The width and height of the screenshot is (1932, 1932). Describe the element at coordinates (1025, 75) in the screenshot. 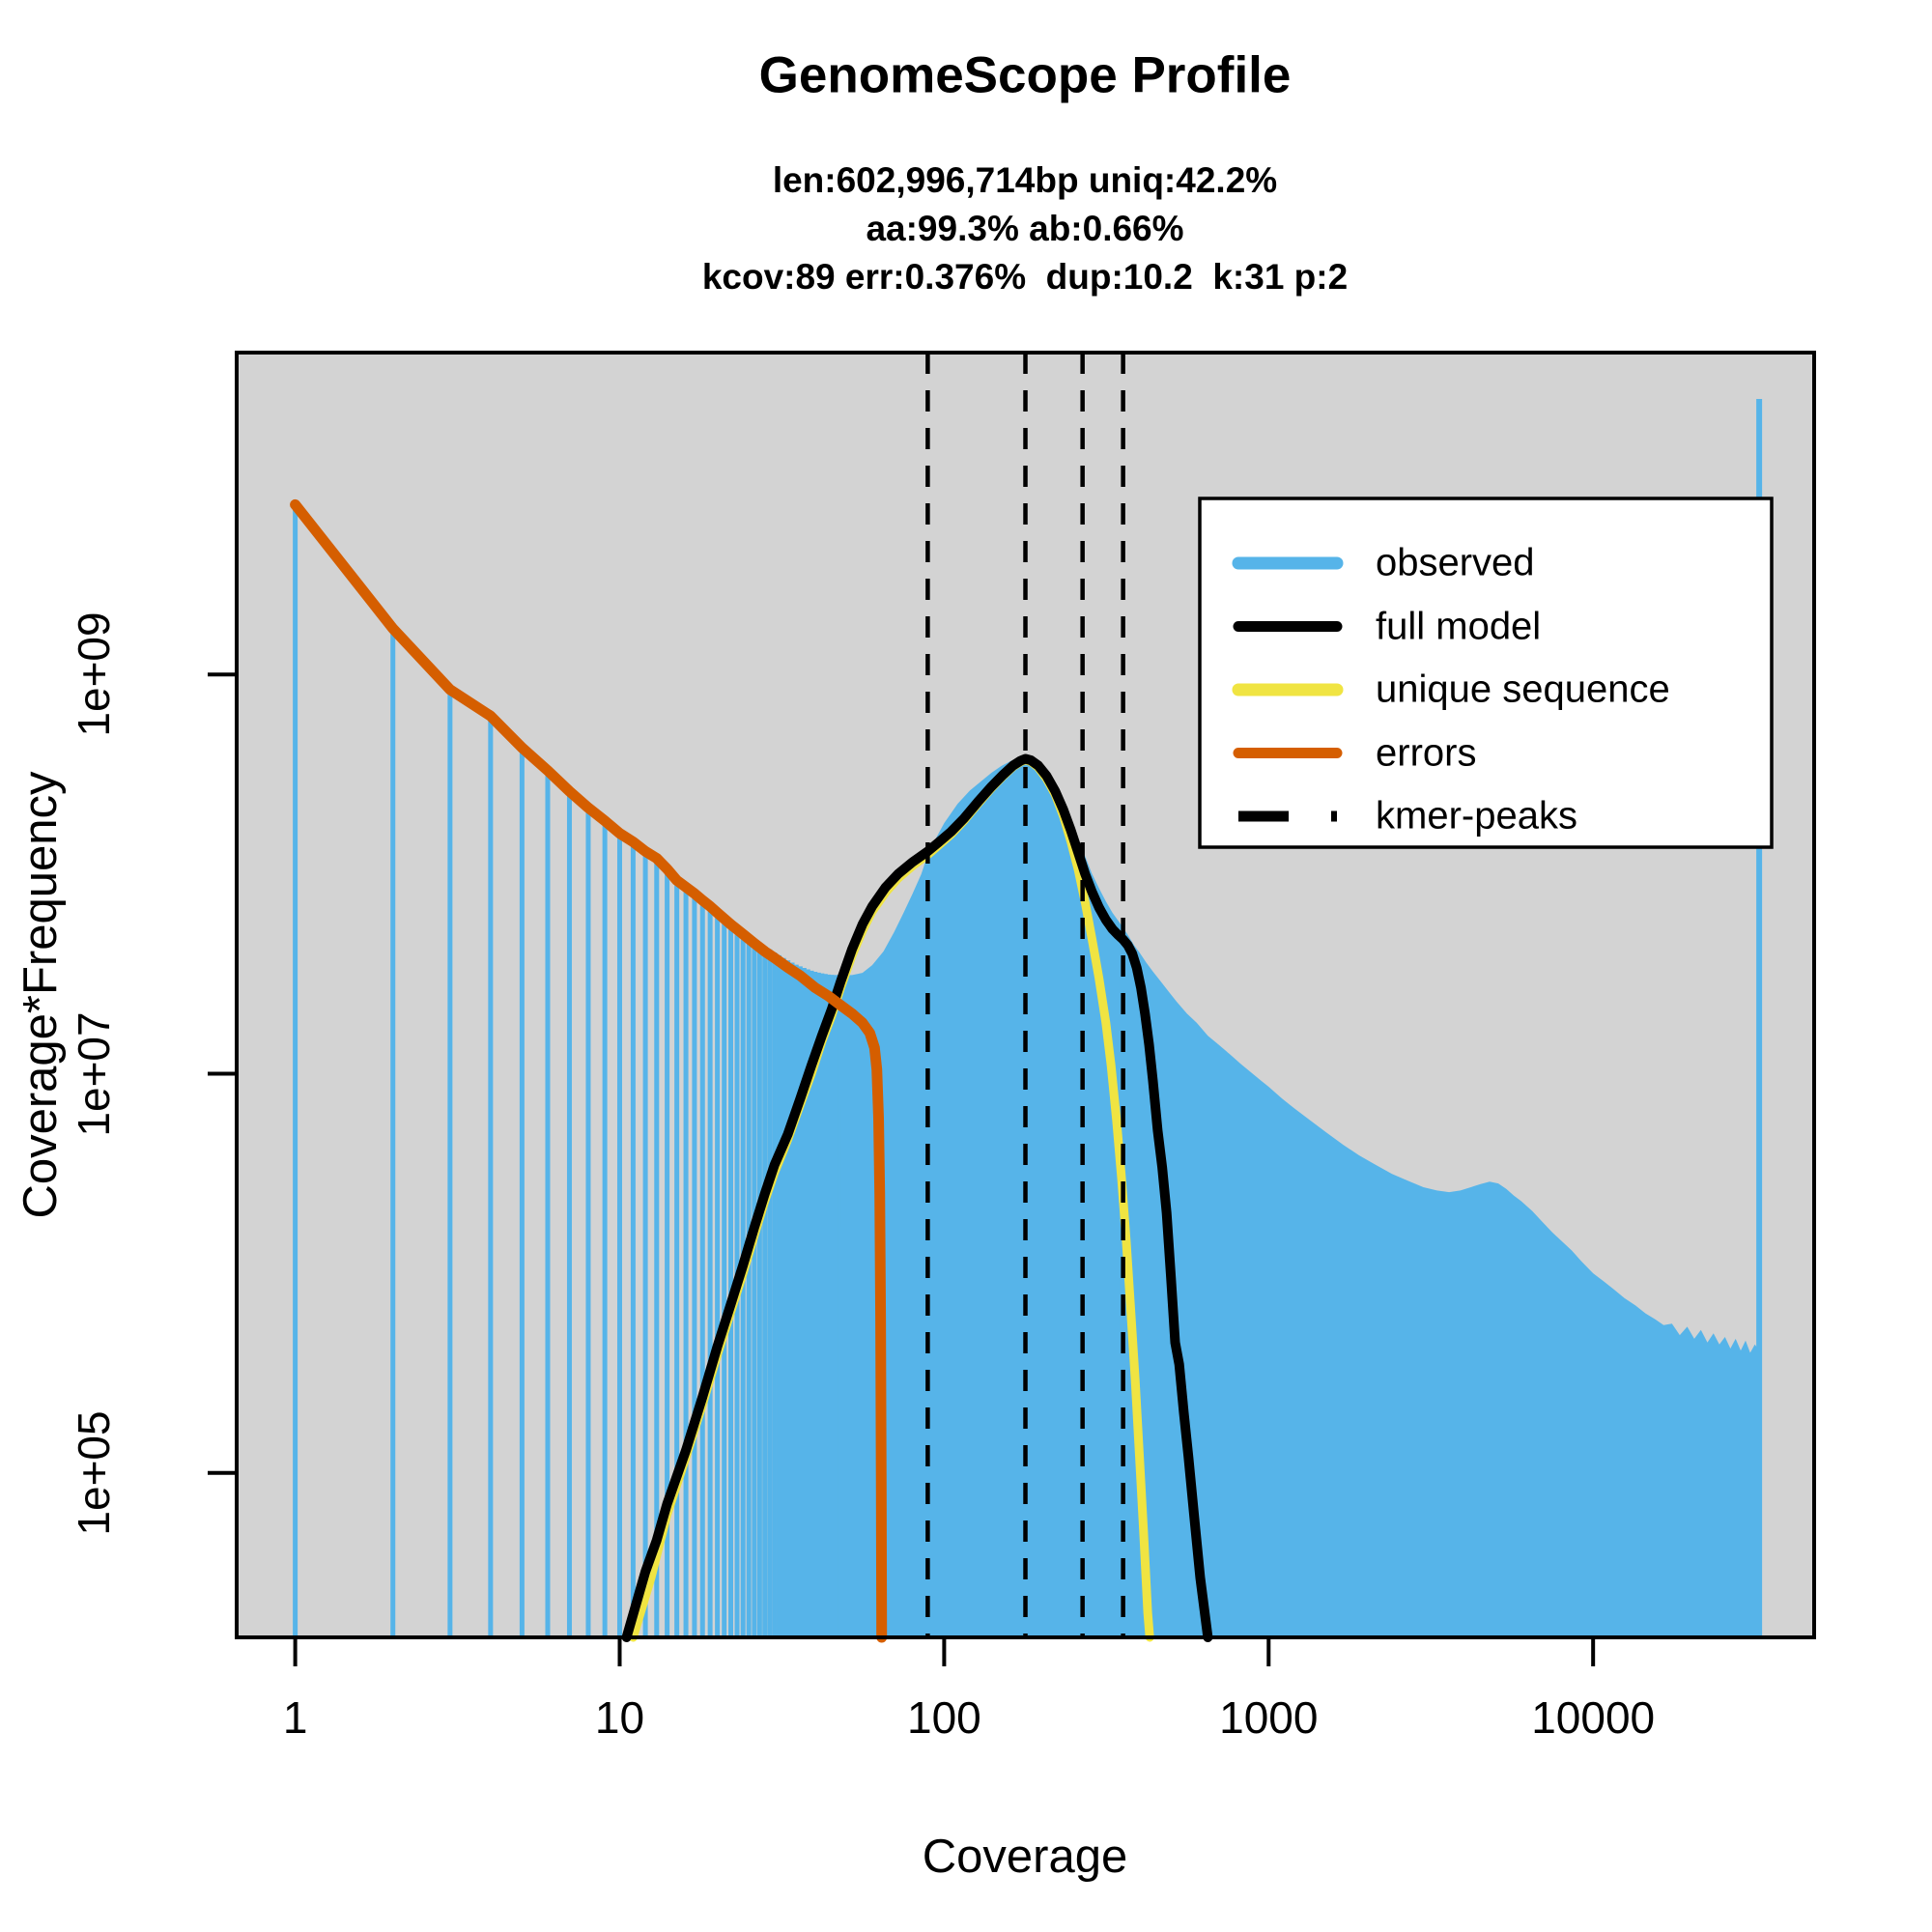

I see `chart-title: GenomeScope Profile` at that location.